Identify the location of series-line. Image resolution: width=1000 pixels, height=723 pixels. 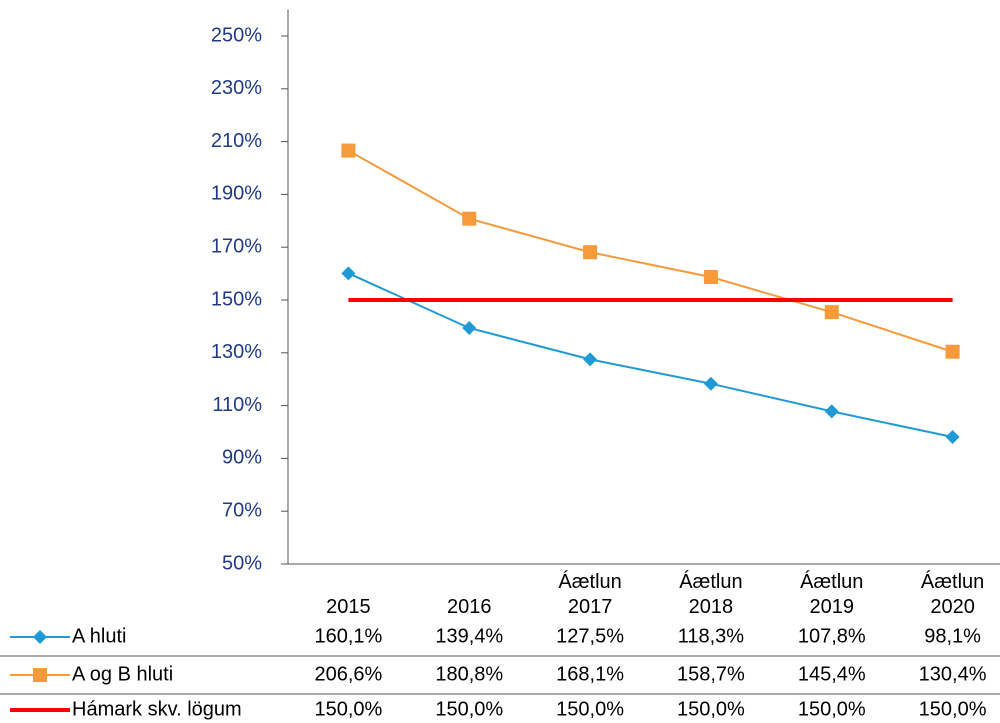
(650, 355).